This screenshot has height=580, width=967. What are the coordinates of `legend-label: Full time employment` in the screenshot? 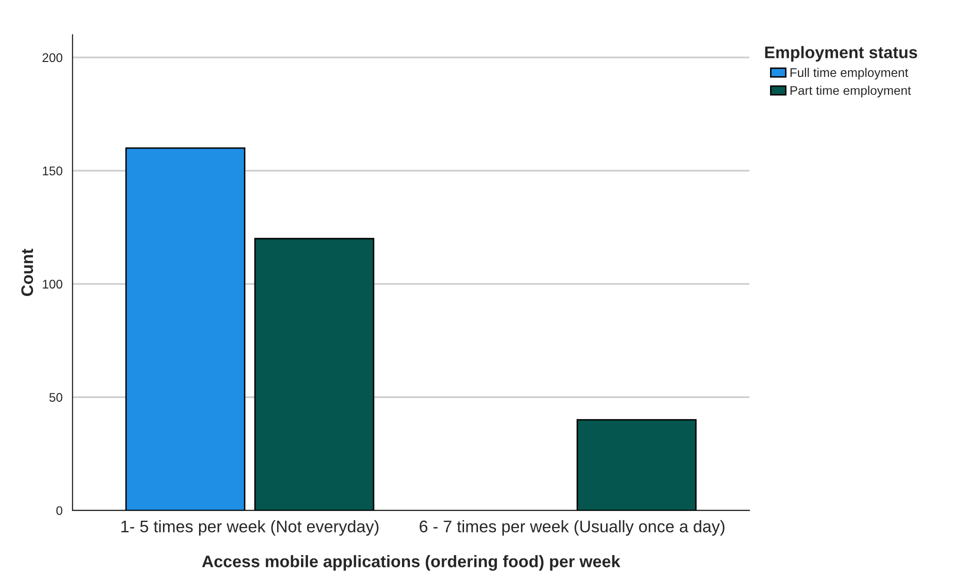 It's located at (849, 74).